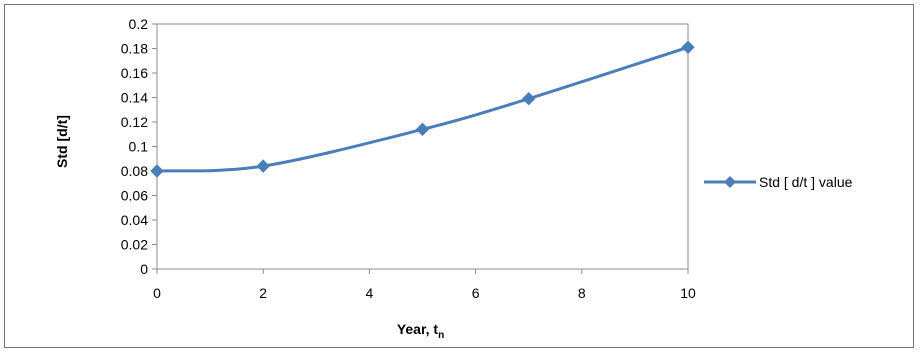 The width and height of the screenshot is (920, 353). Describe the element at coordinates (134, 220) in the screenshot. I see `y-tick-label: 0.04` at that location.